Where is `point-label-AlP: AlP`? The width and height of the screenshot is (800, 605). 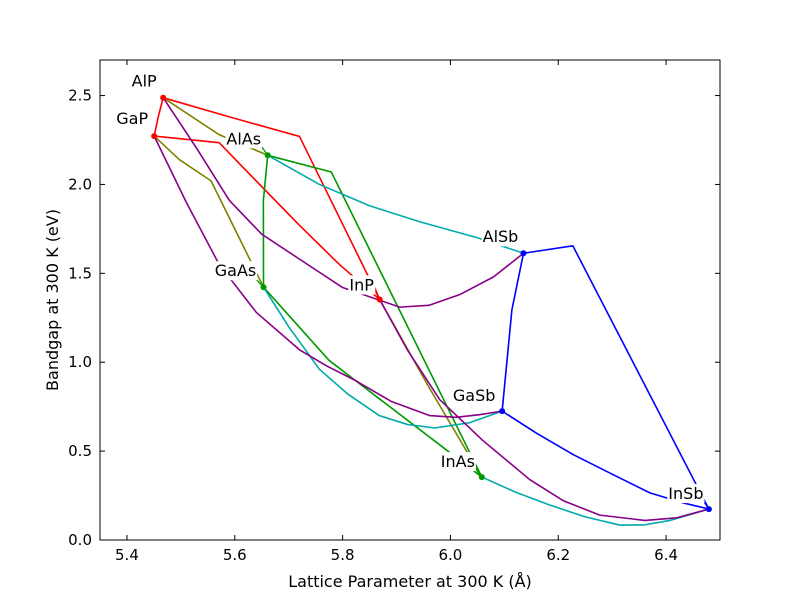
point-label-AlP: AlP is located at coordinates (144, 81).